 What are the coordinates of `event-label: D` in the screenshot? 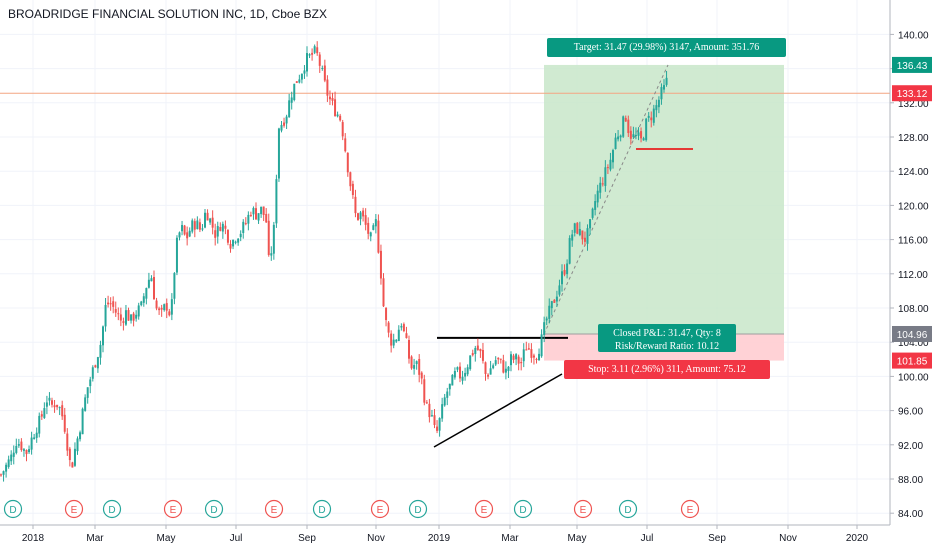 It's located at (12, 510).